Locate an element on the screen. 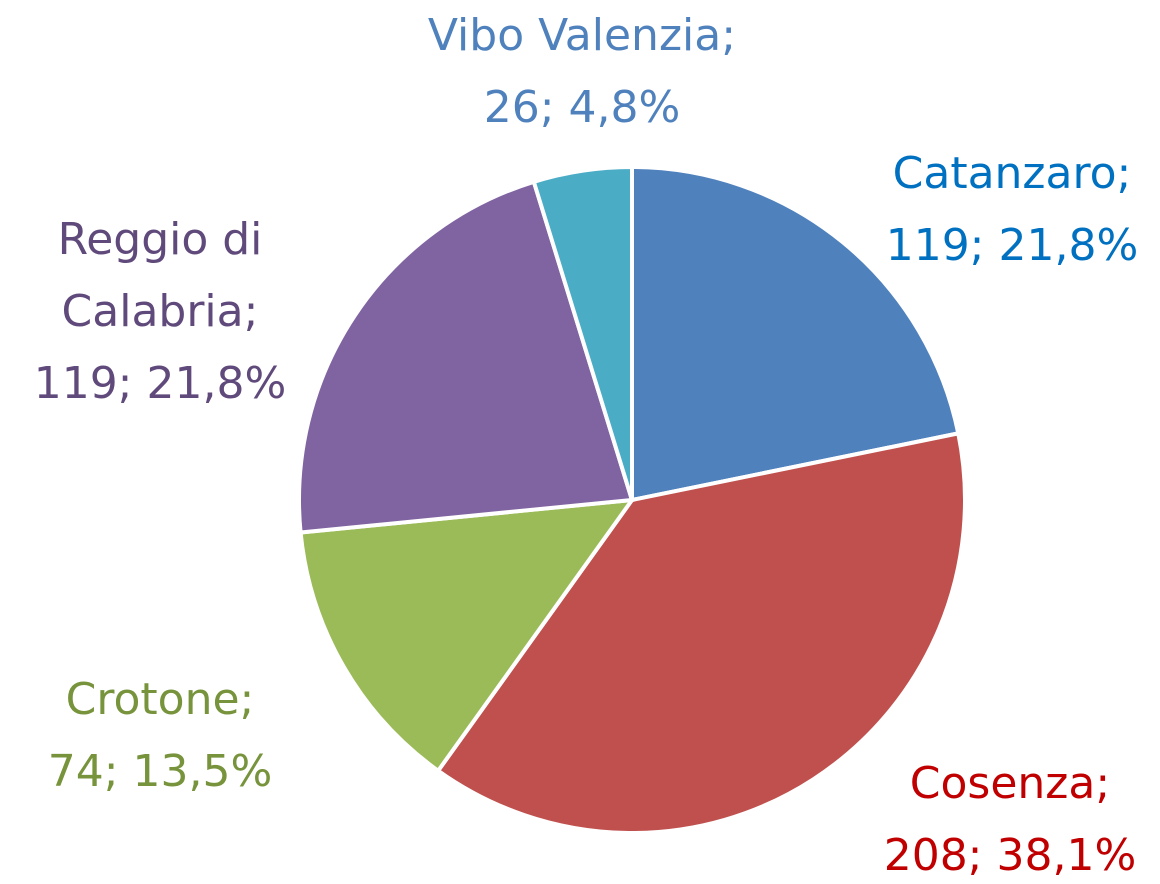 This screenshot has height=884, width=1160. data-label: Reggio di Calabria; 119; 21,8% is located at coordinates (160, 311).